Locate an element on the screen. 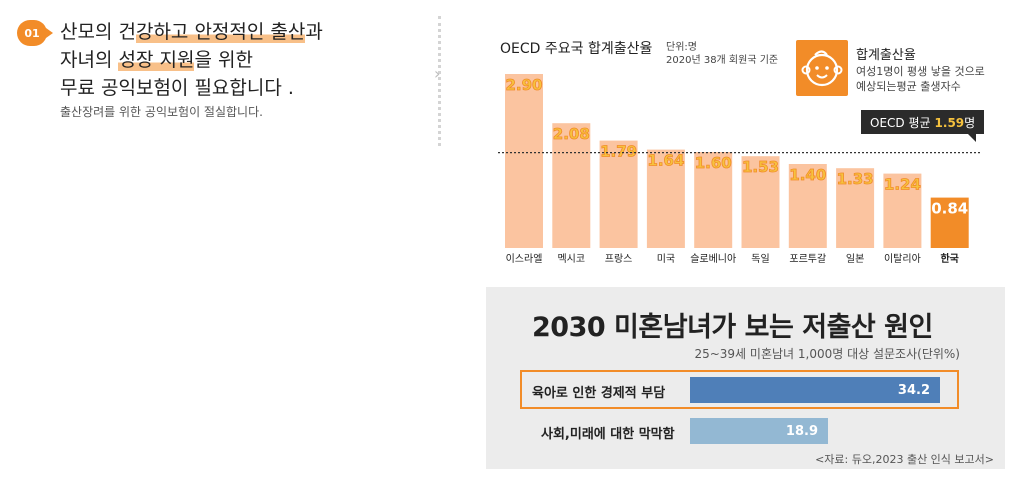 This screenshot has width=1016, height=483. headline-text: 산모의 건 is located at coordinates (98, 32).